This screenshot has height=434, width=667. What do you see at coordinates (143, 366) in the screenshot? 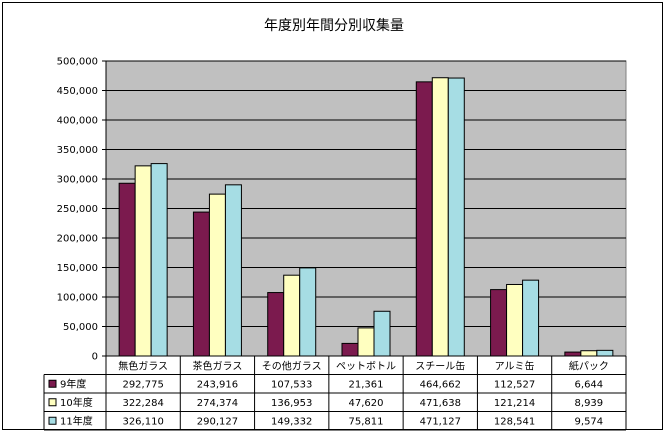
I see `x-tick-label: 無色ガラス` at bounding box center [143, 366].